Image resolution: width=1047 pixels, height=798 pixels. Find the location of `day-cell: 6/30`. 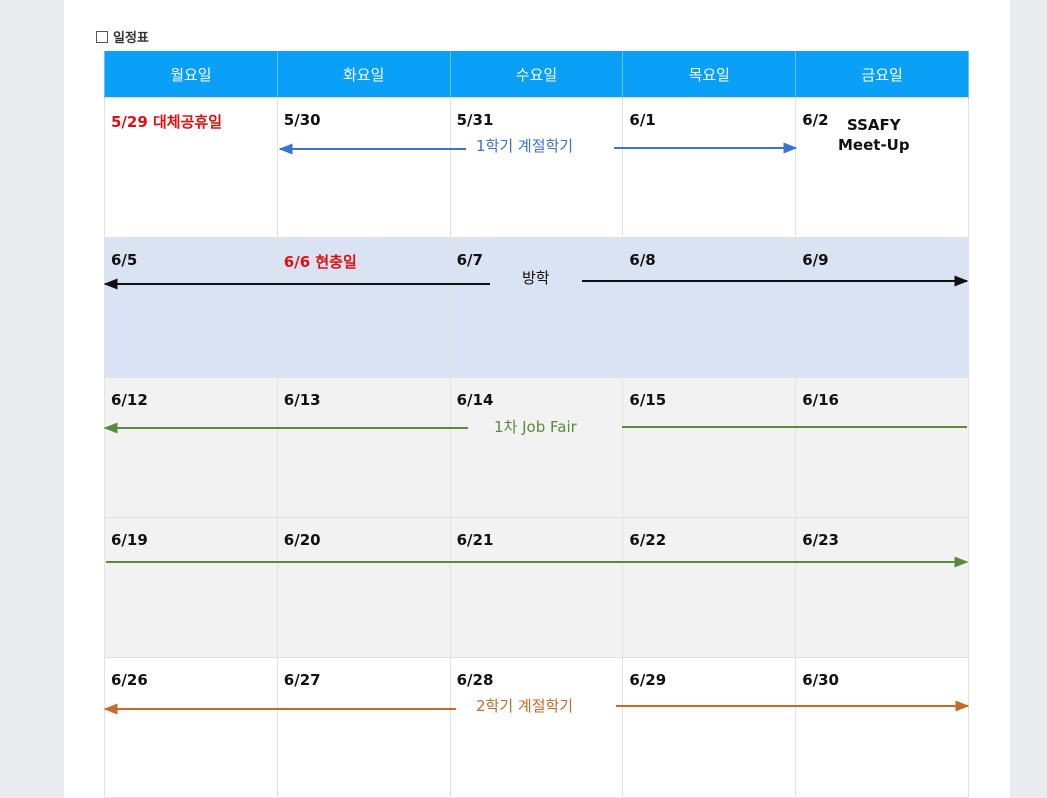

day-cell: 6/30 is located at coordinates (882, 727).